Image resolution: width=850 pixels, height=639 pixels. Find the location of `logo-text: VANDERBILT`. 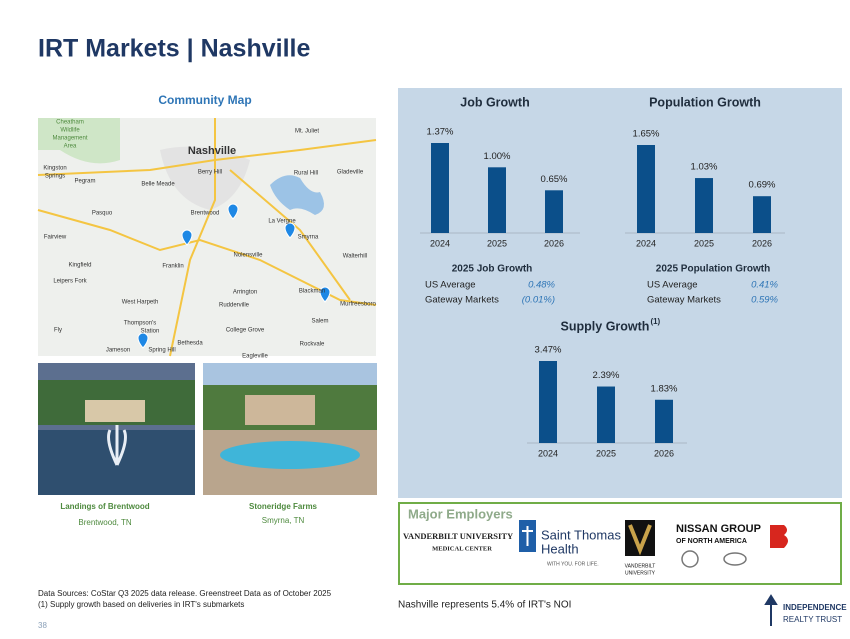

logo-text: VANDERBILT is located at coordinates (640, 566).